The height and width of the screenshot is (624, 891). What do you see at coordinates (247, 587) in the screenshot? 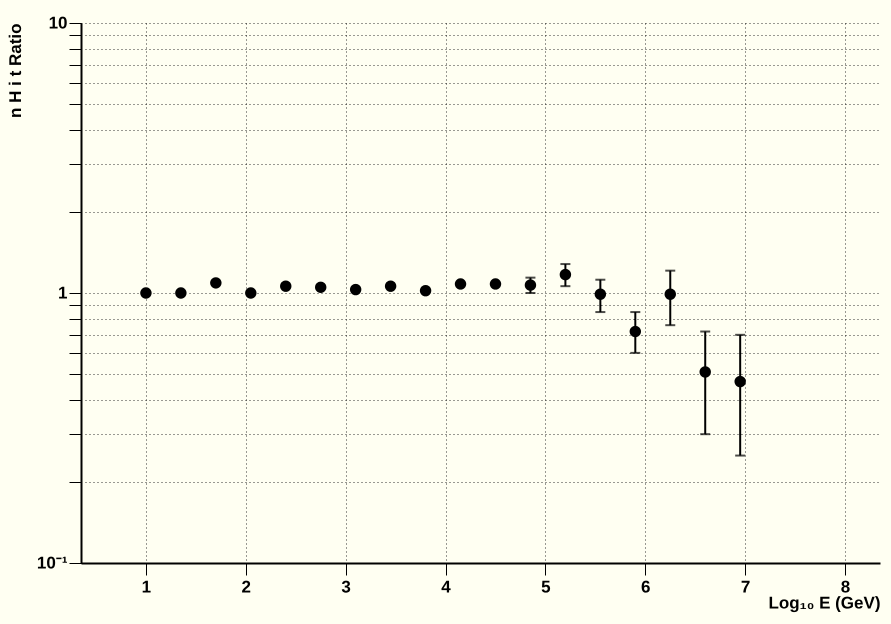
I see `x-tick-label: 2` at bounding box center [247, 587].